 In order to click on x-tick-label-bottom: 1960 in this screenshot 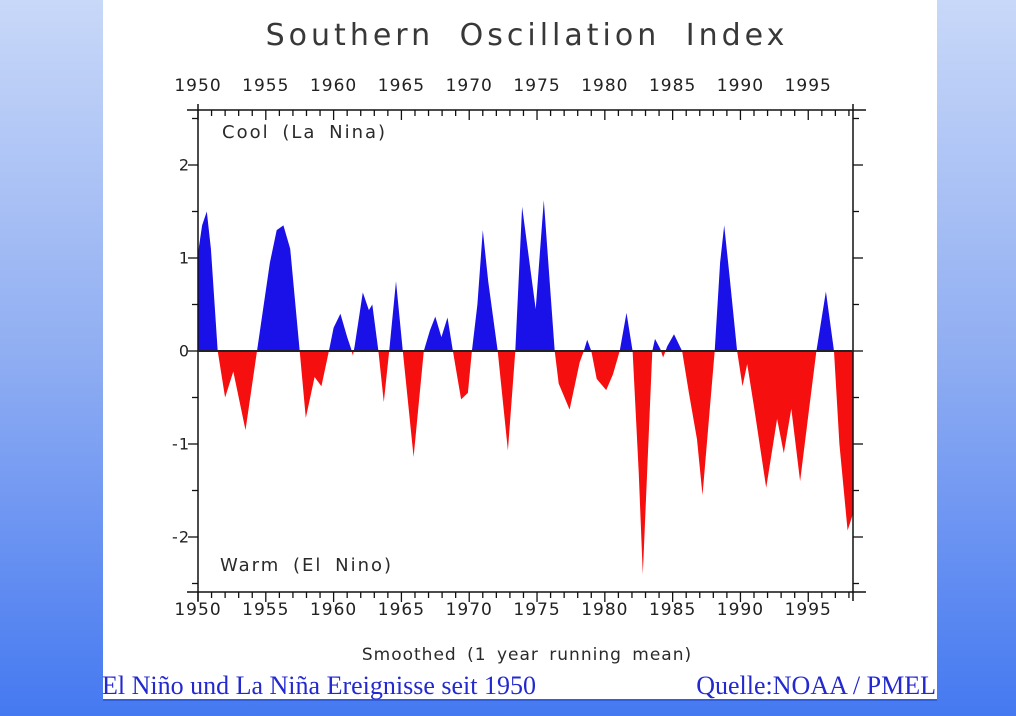, I will do `click(333, 610)`.